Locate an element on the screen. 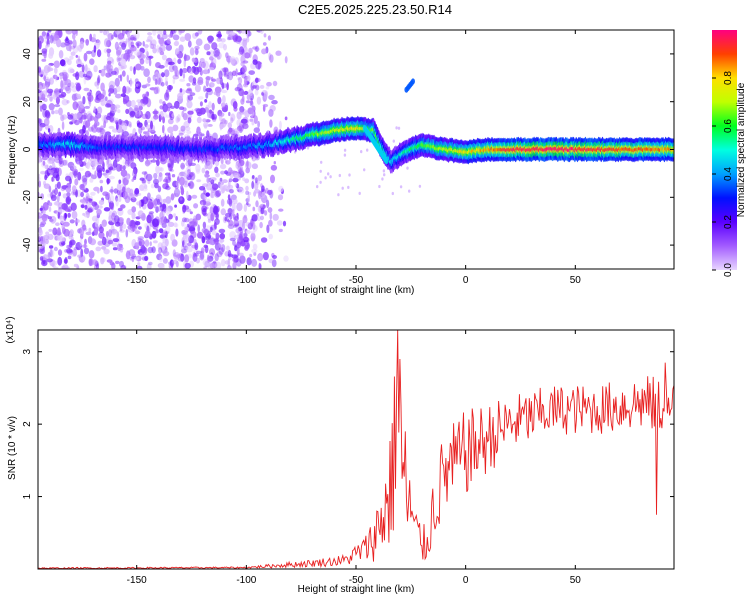  spectrogram-ridge-mark is located at coordinates (386, 161).